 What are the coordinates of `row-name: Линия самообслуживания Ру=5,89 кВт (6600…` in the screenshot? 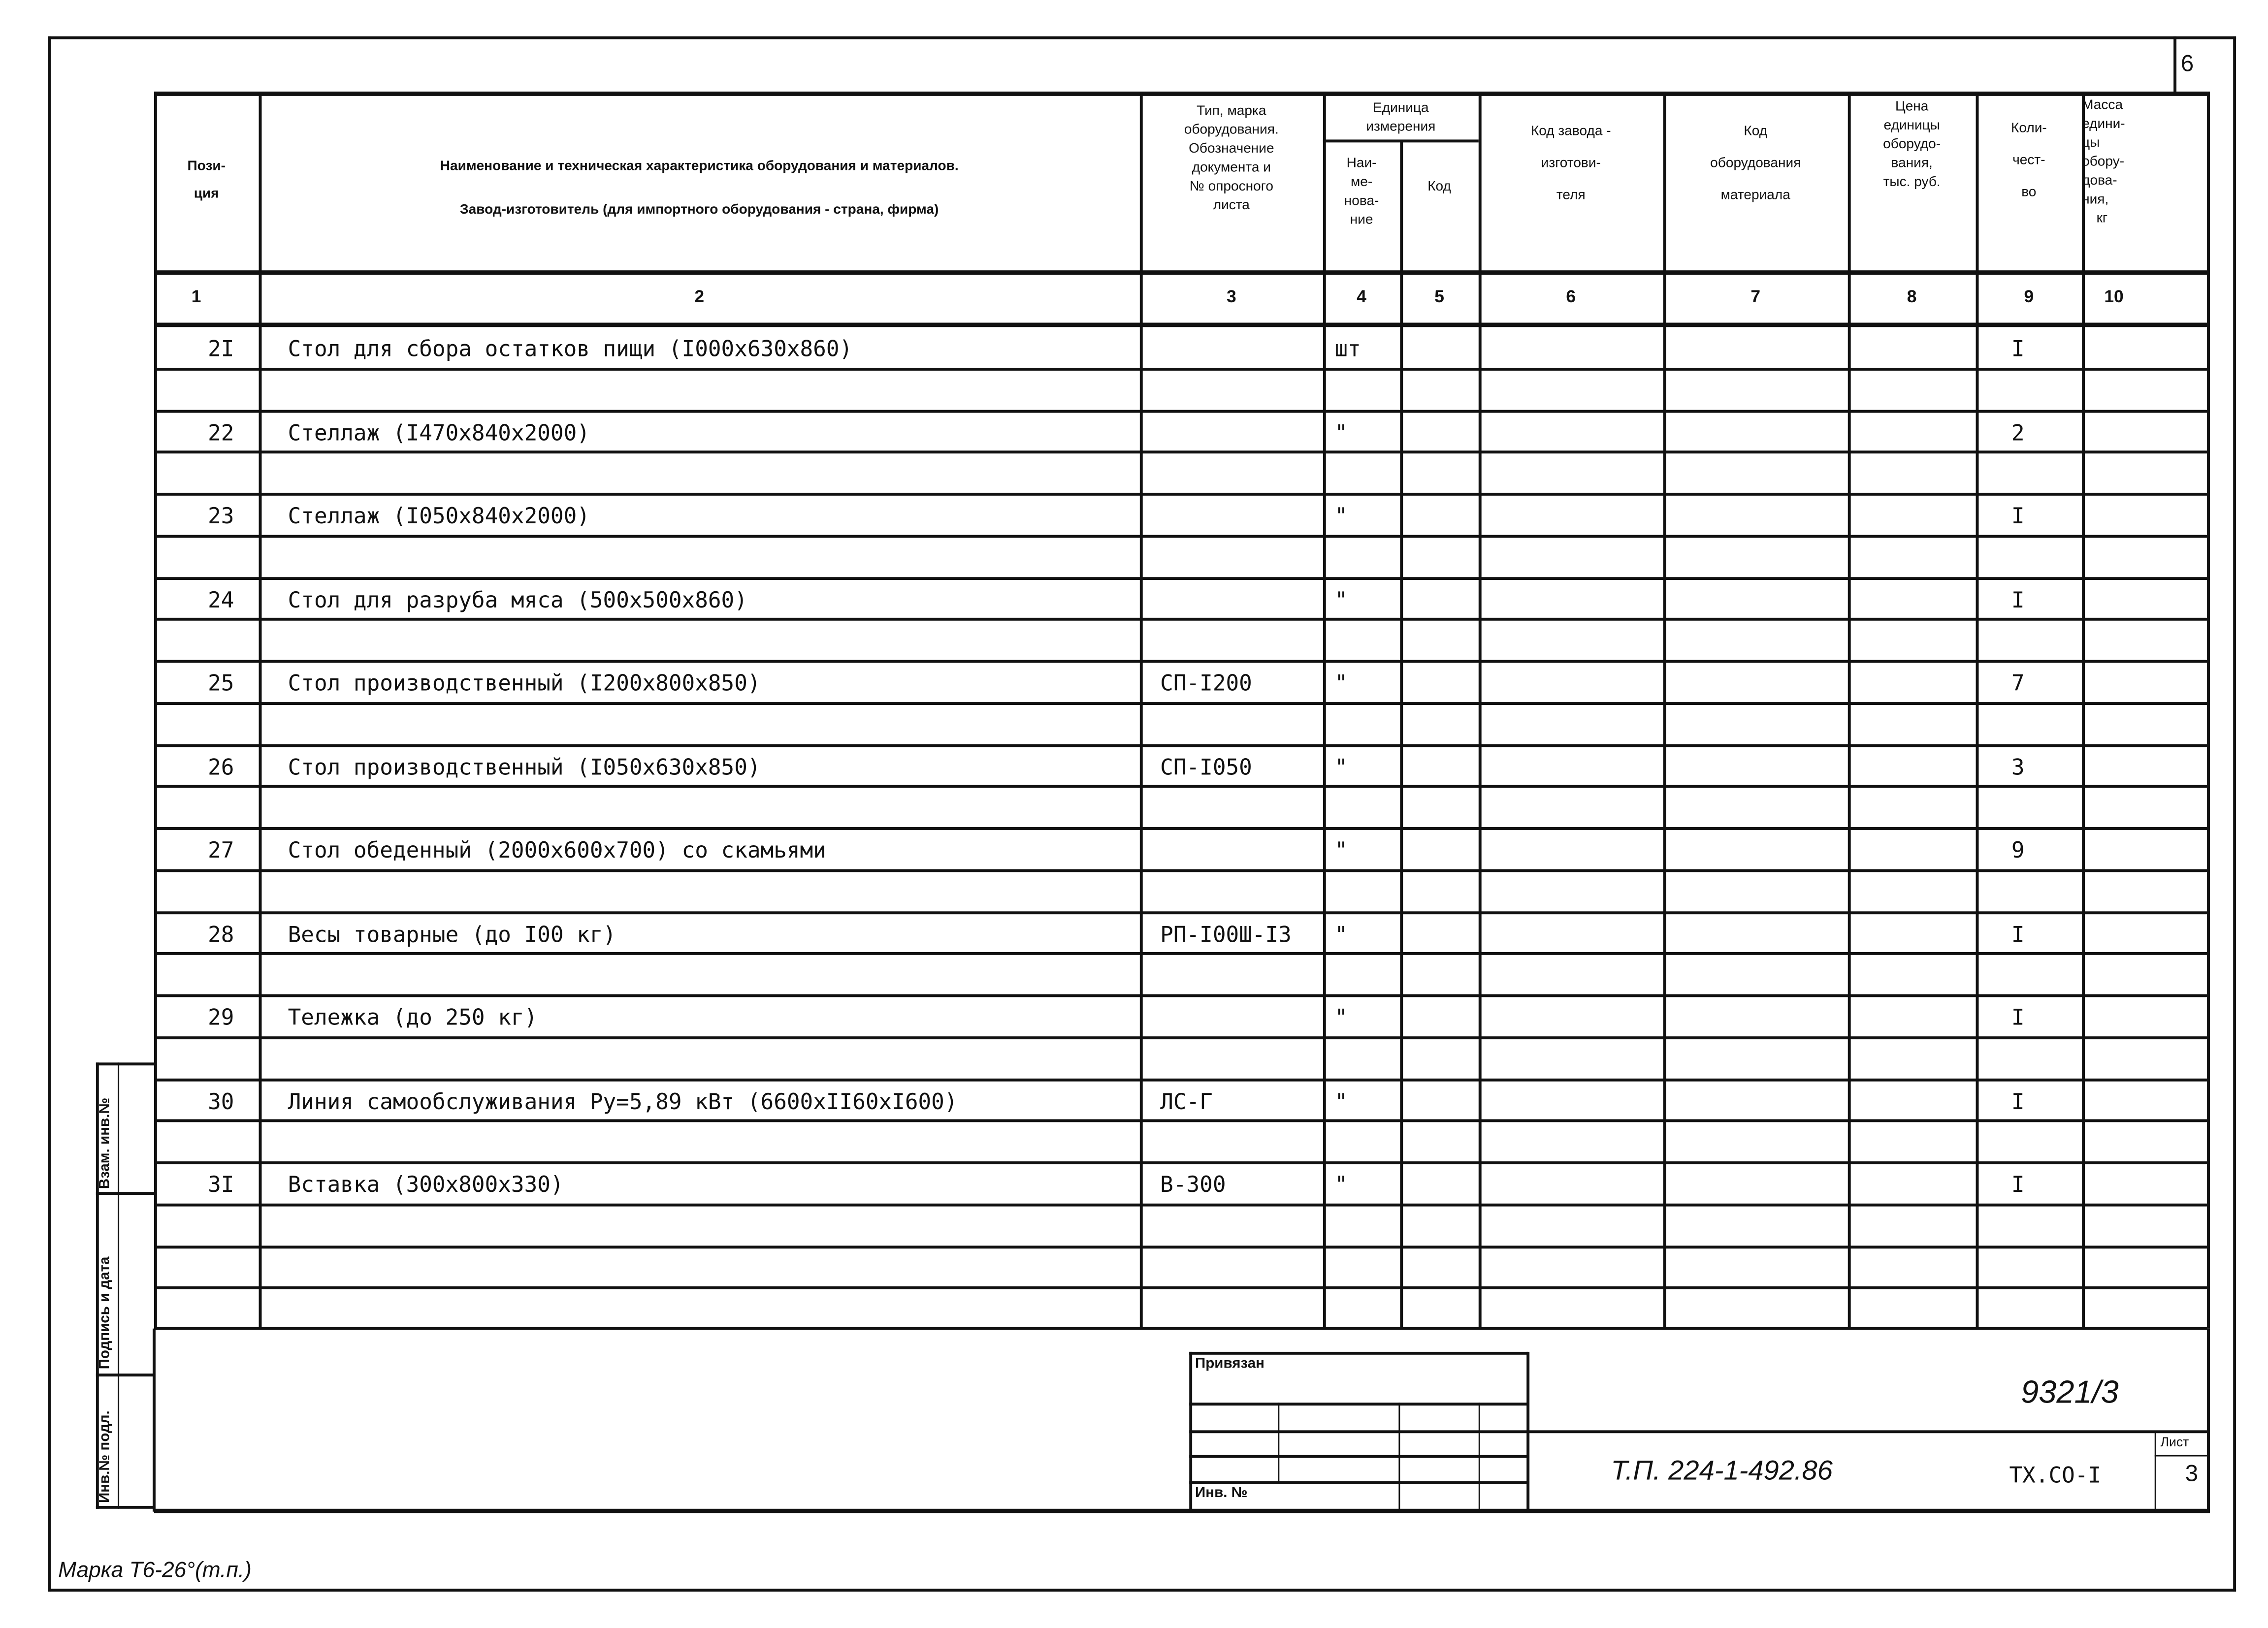 It's located at (623, 1102).